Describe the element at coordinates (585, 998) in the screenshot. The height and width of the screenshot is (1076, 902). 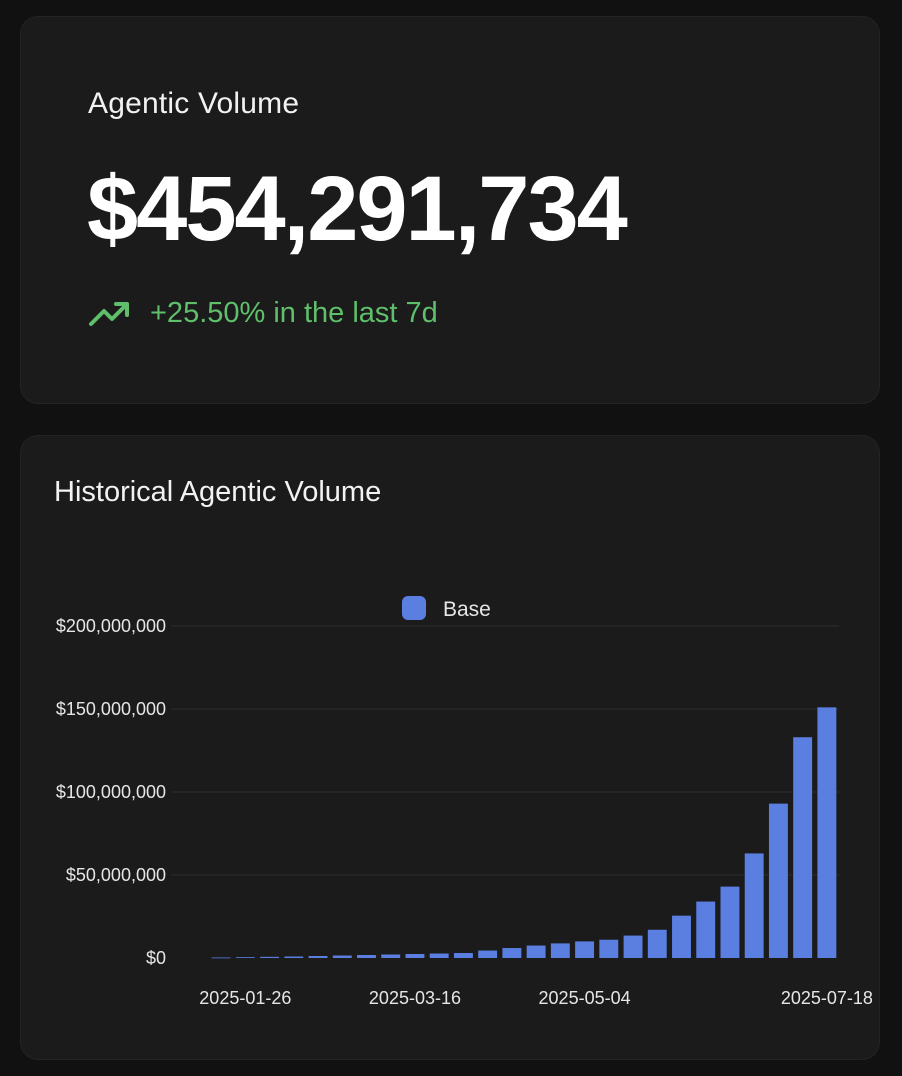
I see `x-tick-label: 2025-05-04` at that location.